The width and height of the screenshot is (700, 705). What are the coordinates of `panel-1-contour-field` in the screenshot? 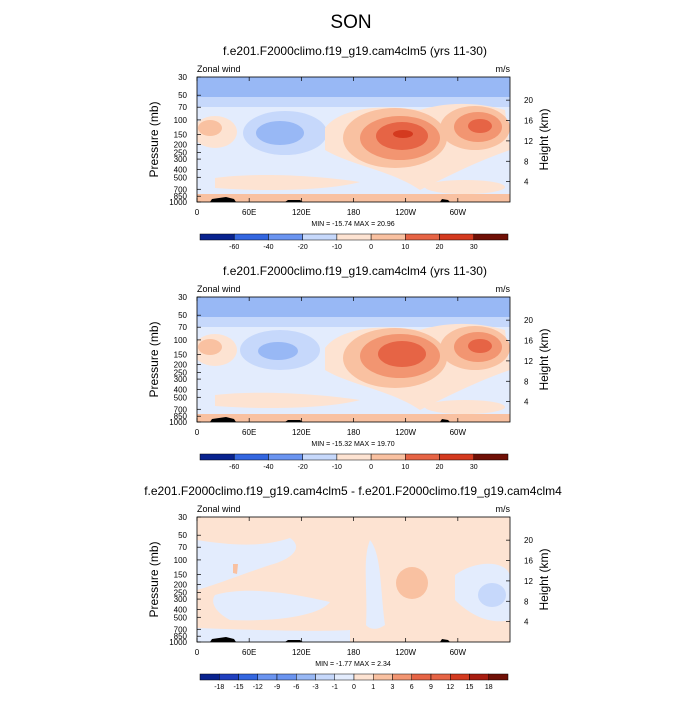 It's located at (353, 139).